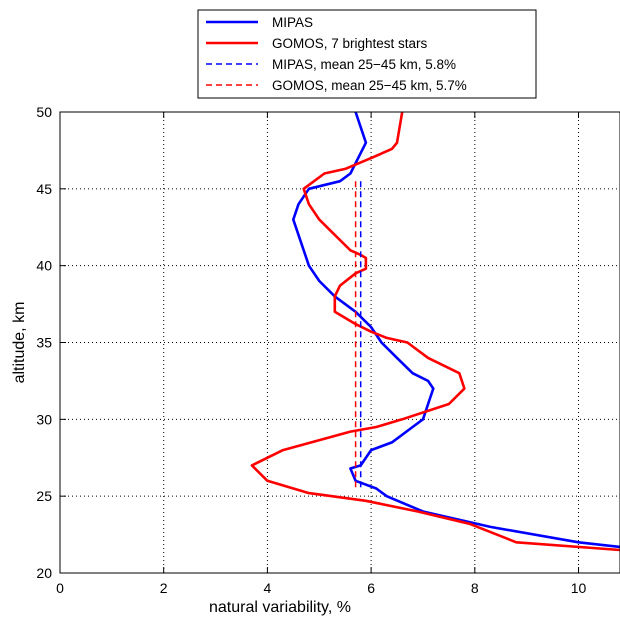  Describe the element at coordinates (292, 22) in the screenshot. I see `legend-label-1: MIPAS` at that location.